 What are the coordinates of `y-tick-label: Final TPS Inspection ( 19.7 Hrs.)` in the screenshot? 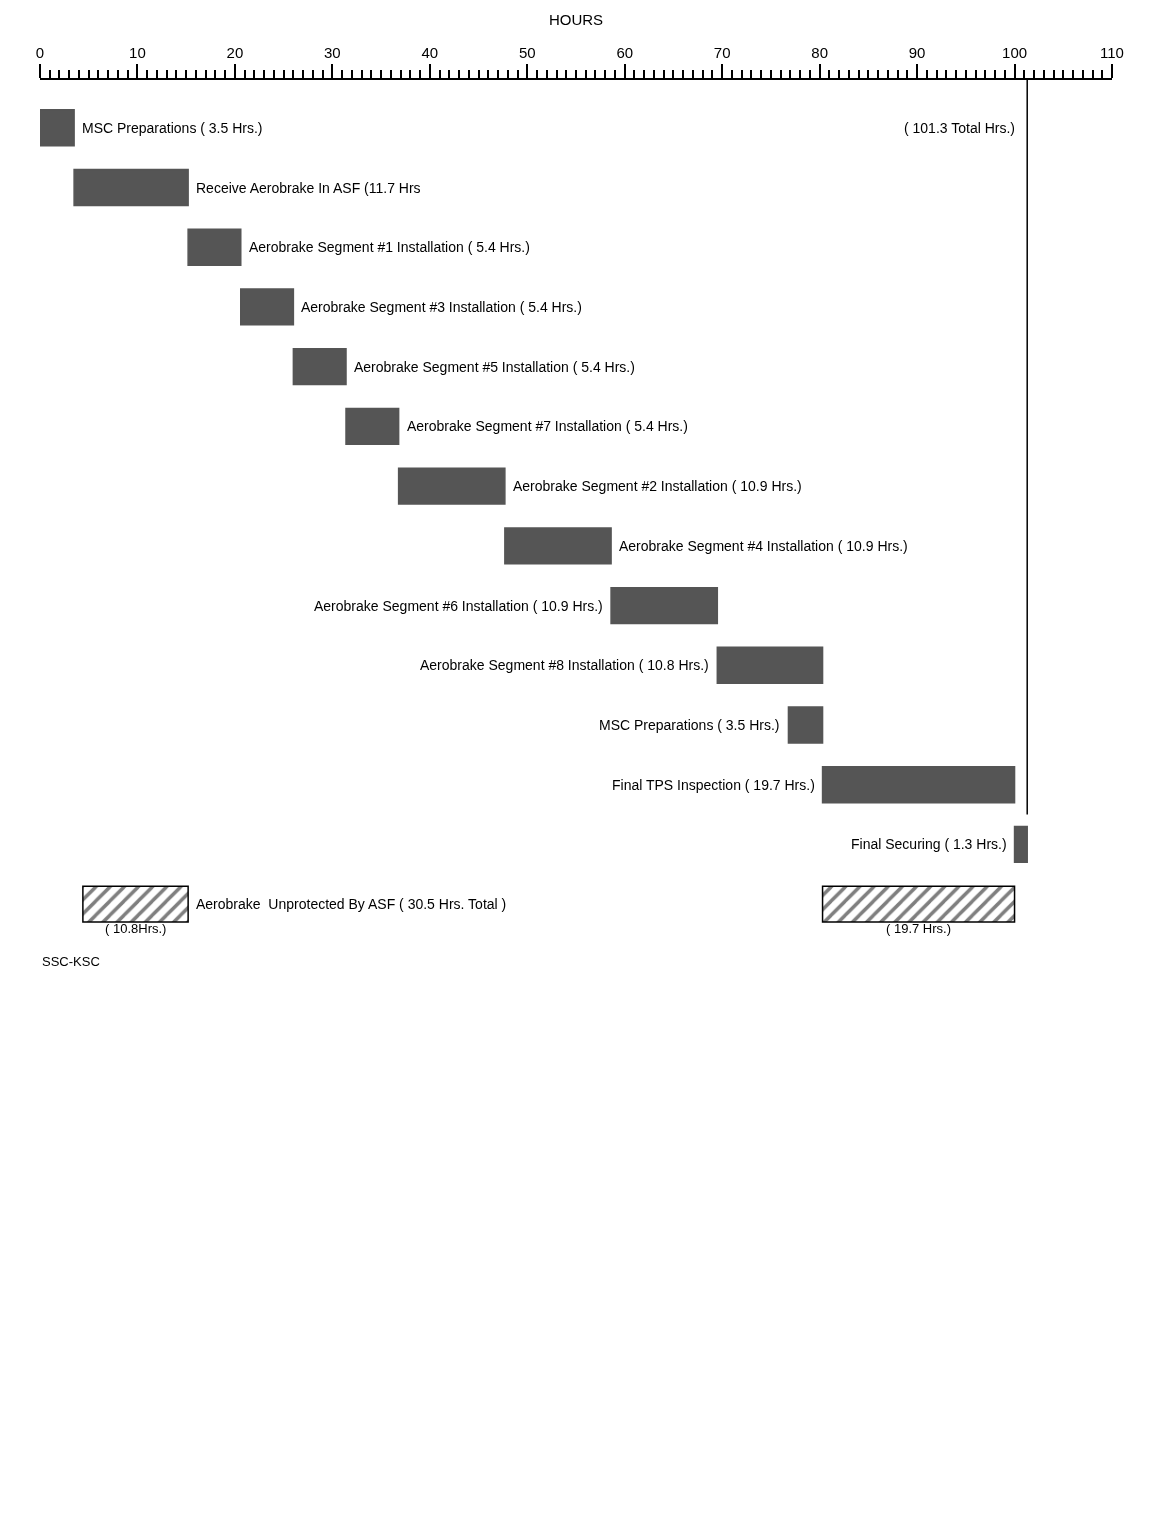 It's located at (713, 785).